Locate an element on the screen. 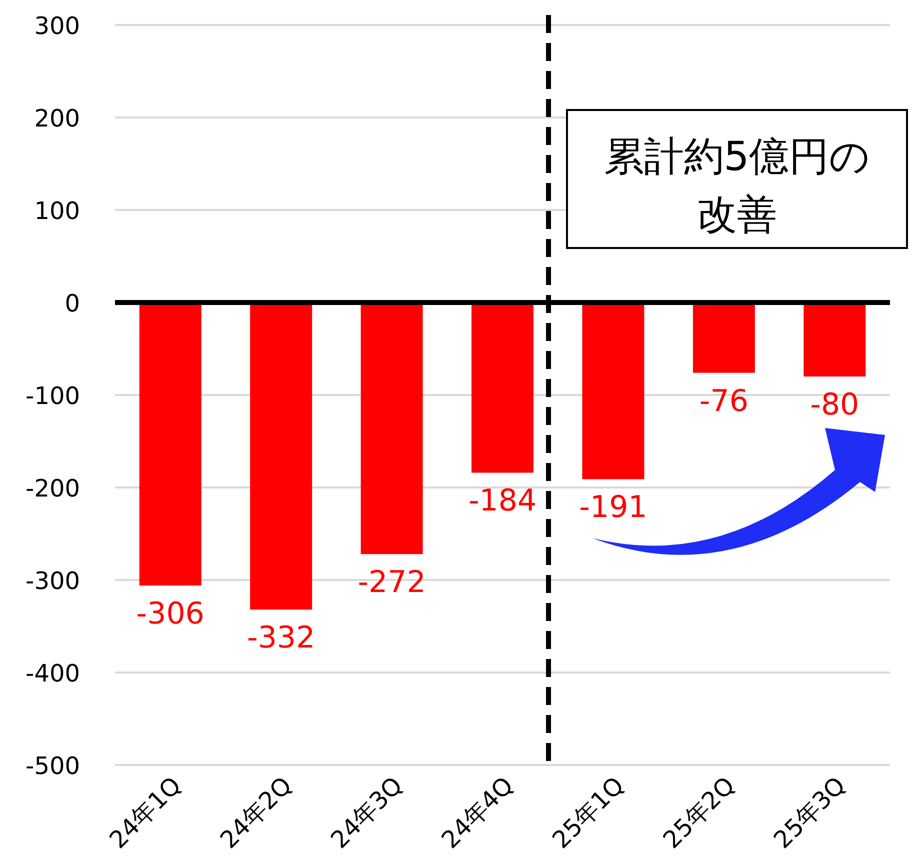 The image size is (917, 863). x-tick-label: 24年3Q is located at coordinates (367, 812).